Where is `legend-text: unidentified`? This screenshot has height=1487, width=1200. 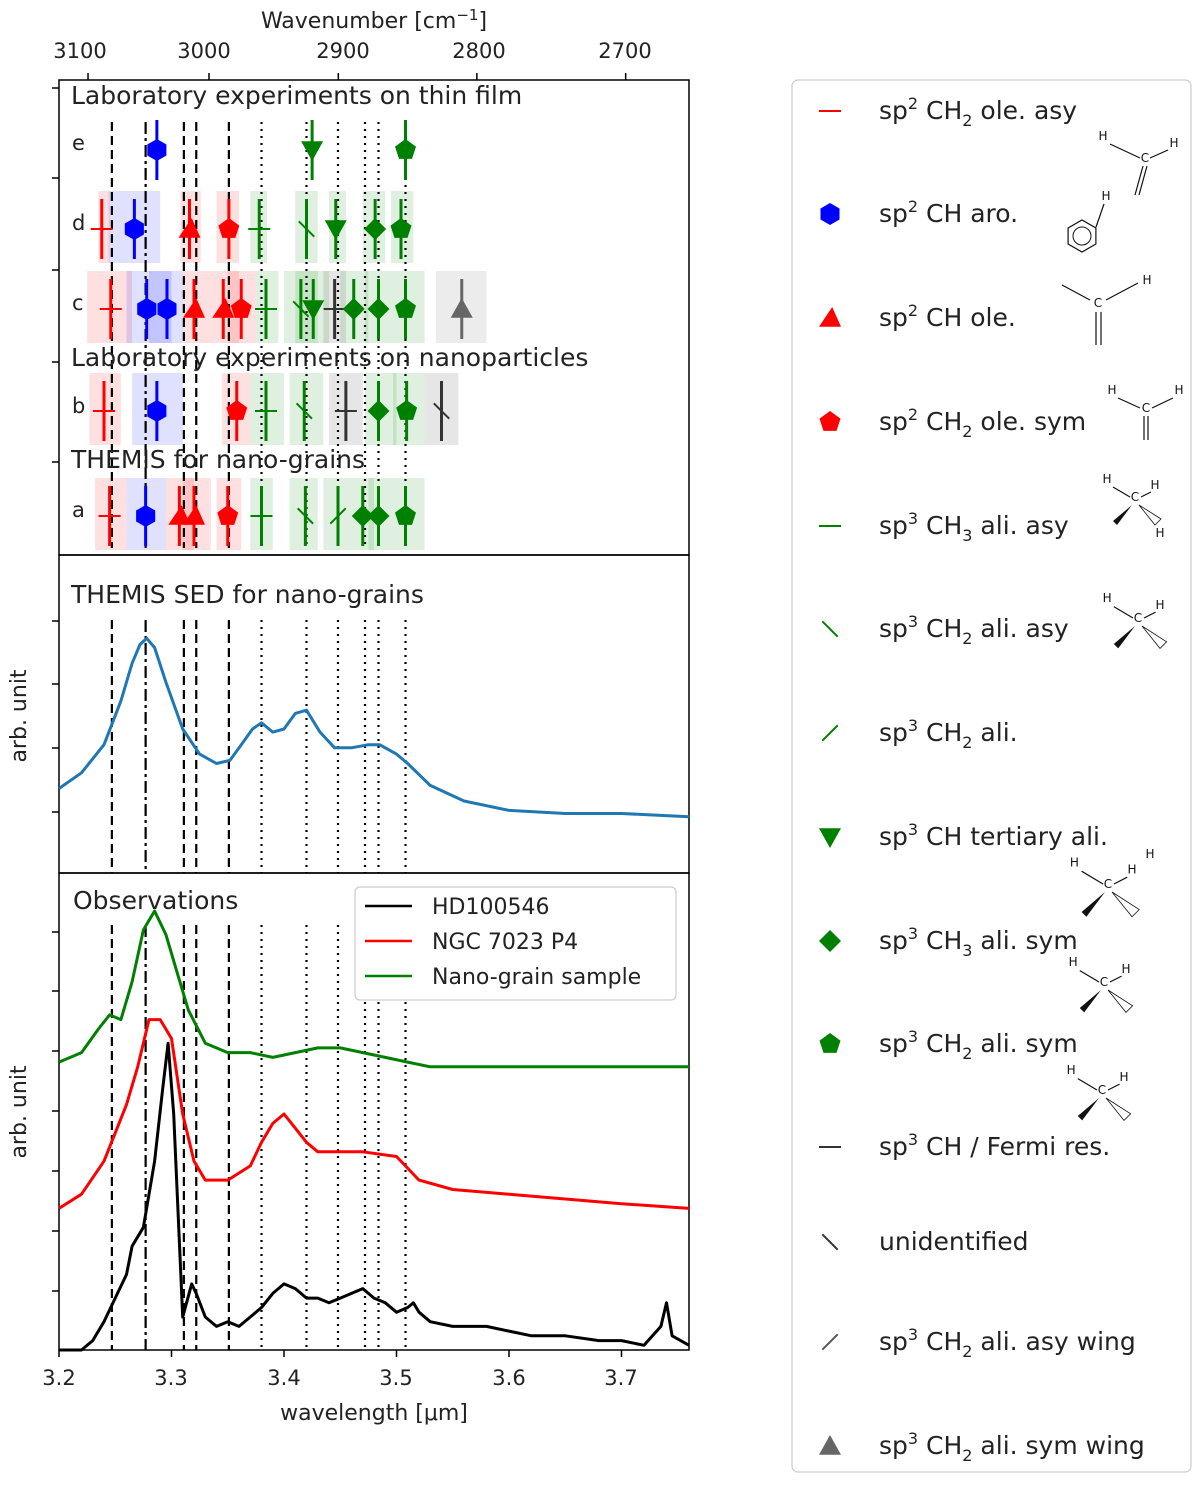 legend-text: unidentified is located at coordinates (953, 1241).